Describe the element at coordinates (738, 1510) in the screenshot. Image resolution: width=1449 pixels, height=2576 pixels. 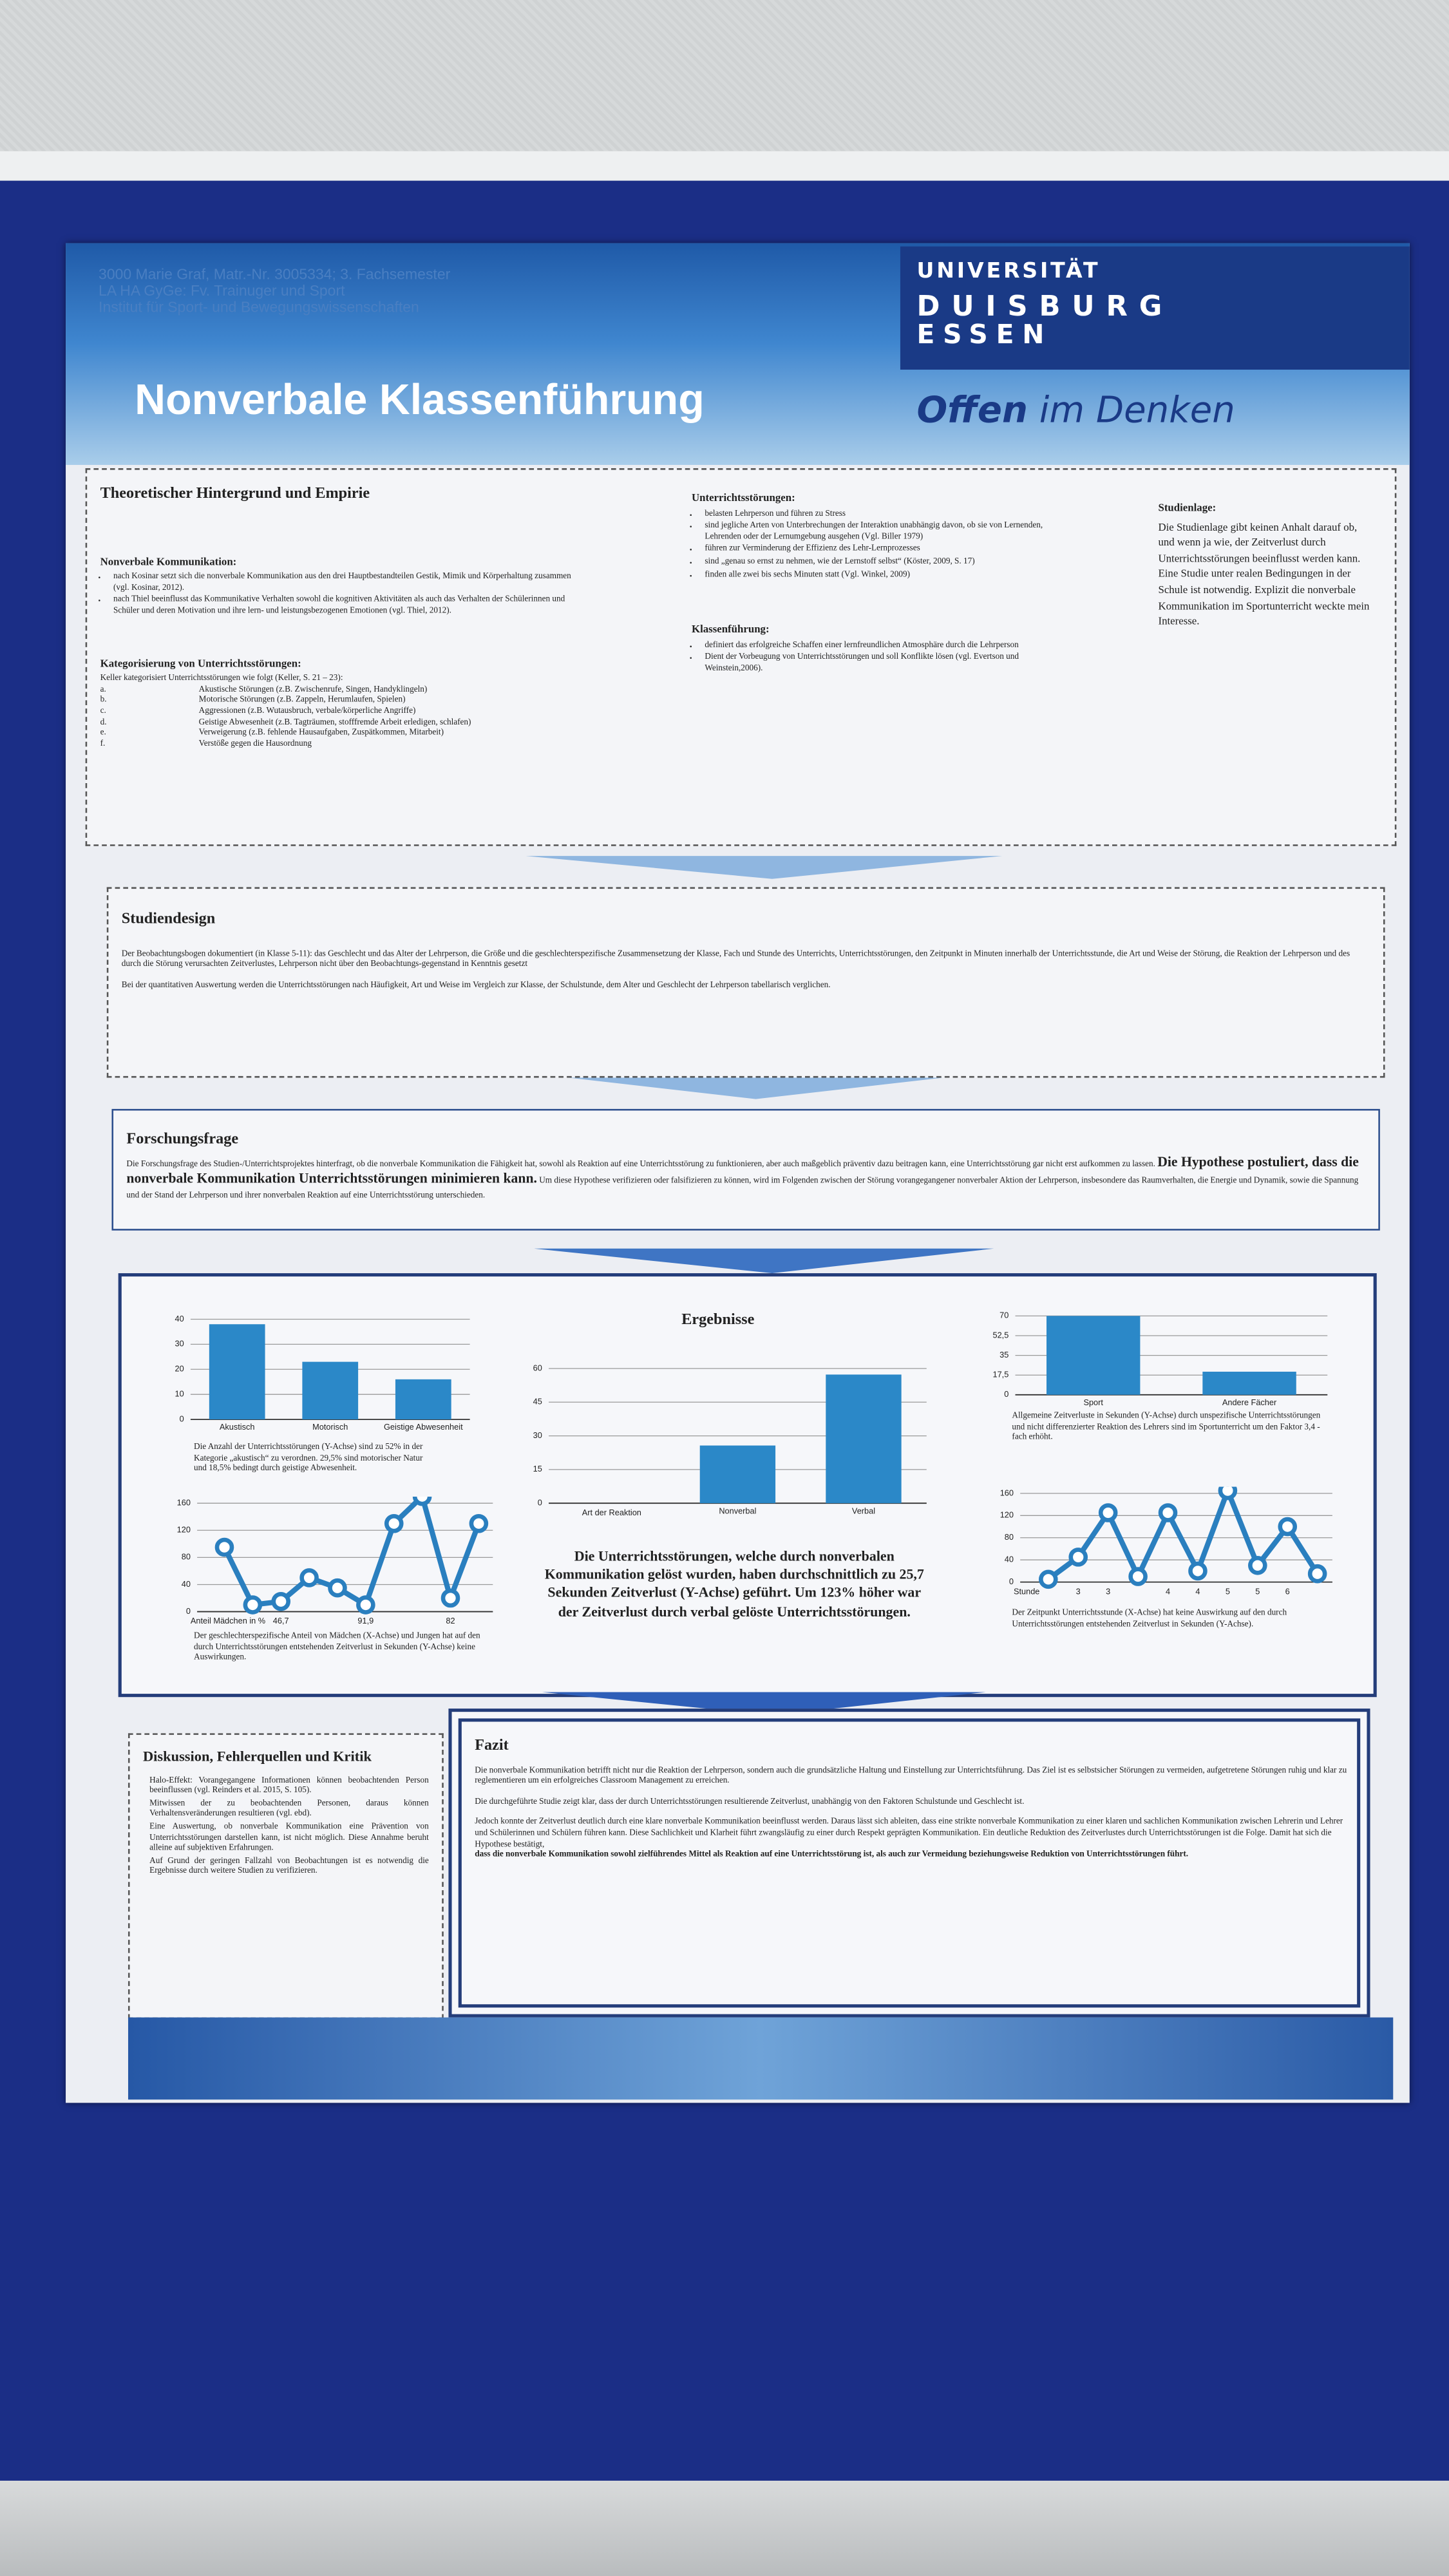
I see `x-tick-label: Nonverbal` at that location.